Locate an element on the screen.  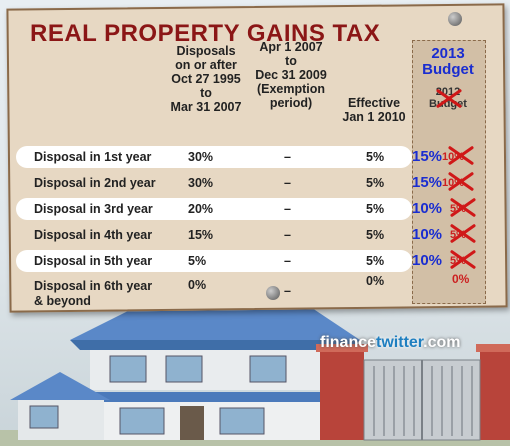
page-title: REAL PROPERTY GAINS TAX is located at coordinates (205, 33).